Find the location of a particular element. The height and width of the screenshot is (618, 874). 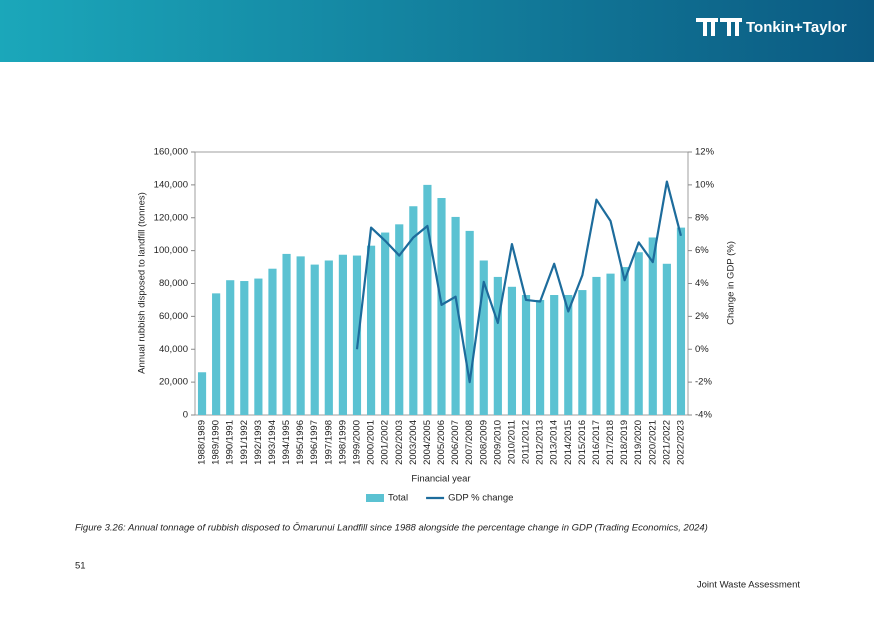

x-tick-label: 2017/2018 is located at coordinates (610, 442).